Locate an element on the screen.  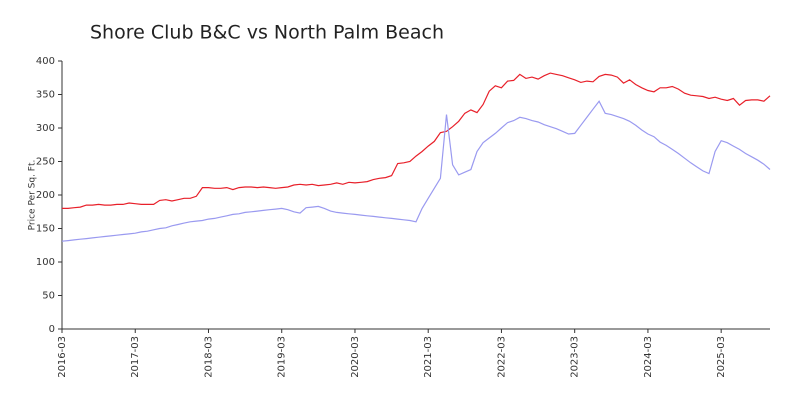
y-tick-label: 100 is located at coordinates (45, 262).